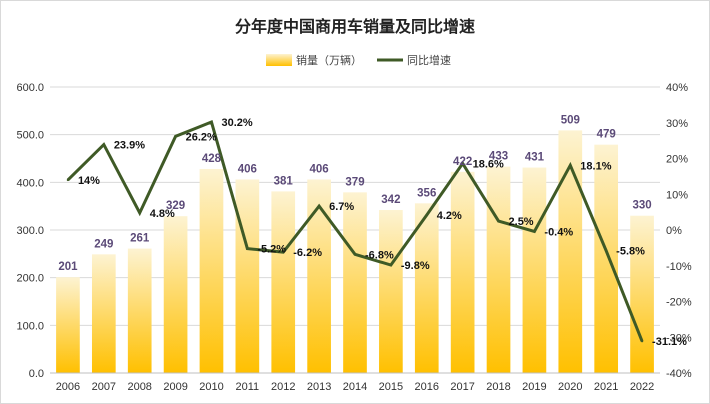  What do you see at coordinates (175, 206) in the screenshot?
I see `bar-value-label: 329` at bounding box center [175, 206].